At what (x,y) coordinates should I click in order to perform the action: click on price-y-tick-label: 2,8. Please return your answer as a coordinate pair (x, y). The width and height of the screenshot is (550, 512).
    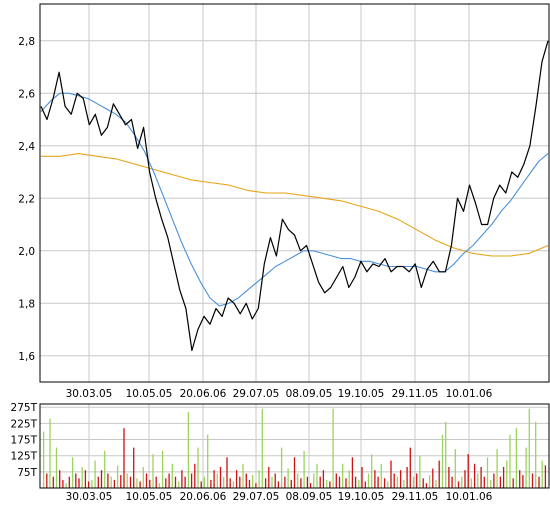
    Looking at the image, I should click on (26, 42).